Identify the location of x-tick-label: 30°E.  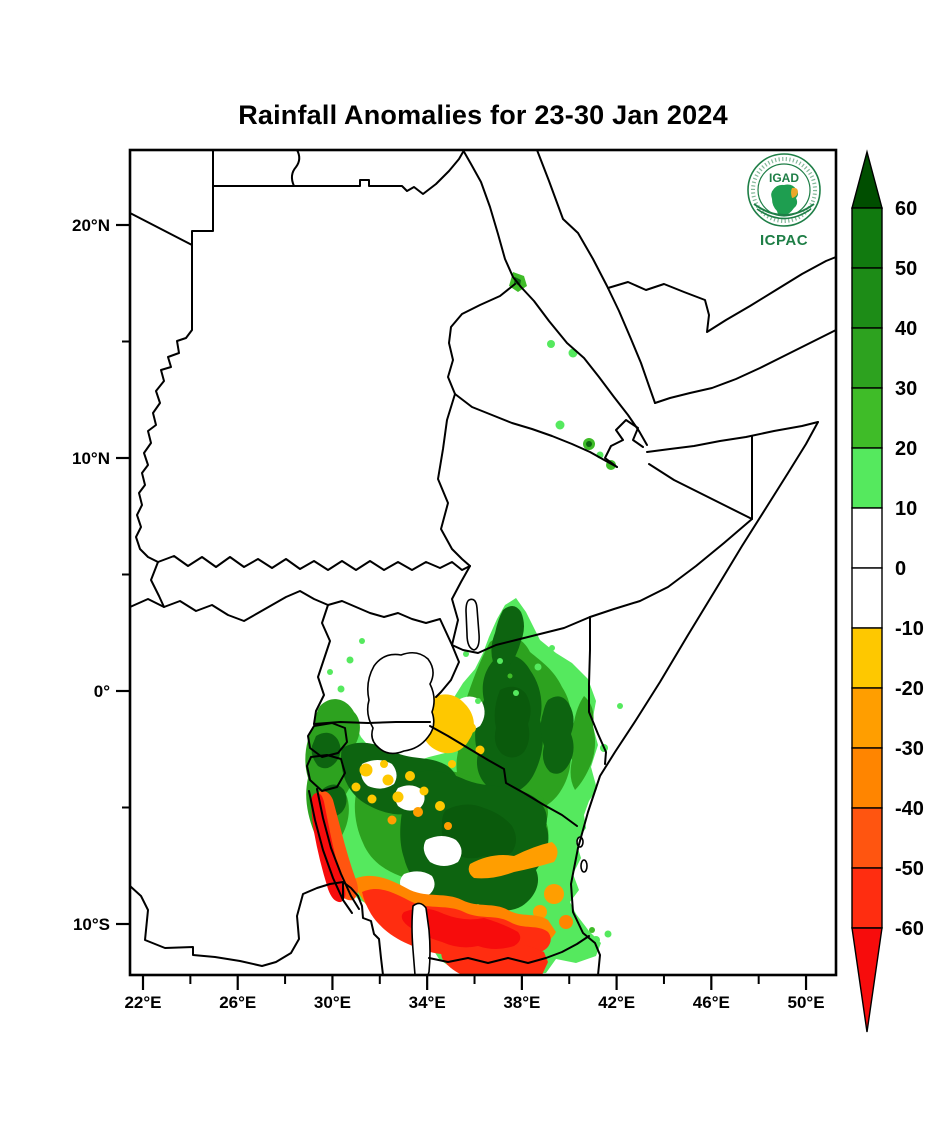
(332, 1002).